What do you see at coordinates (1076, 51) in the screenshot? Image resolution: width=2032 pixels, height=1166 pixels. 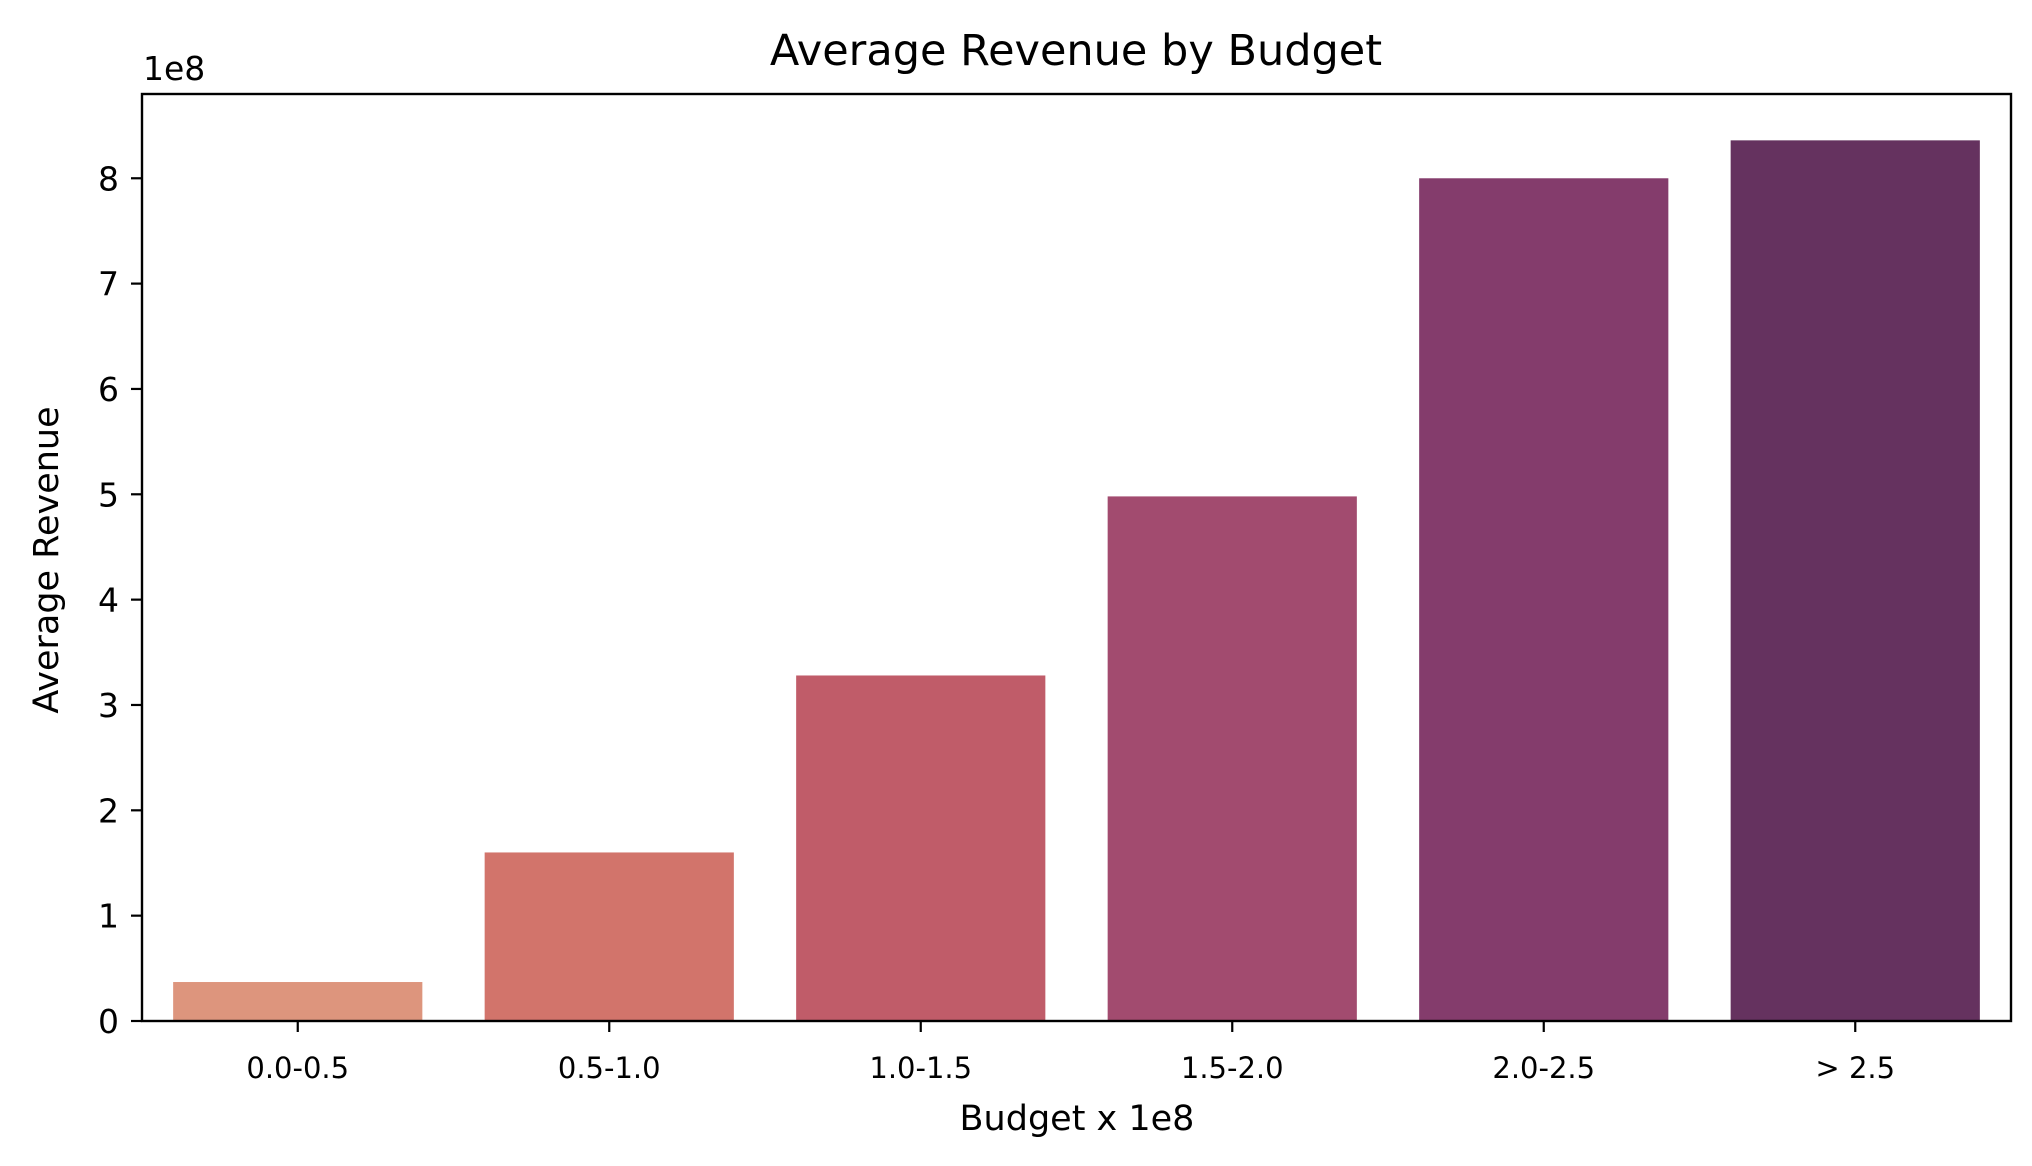 I see `chart-title: Average Revenue by Budget` at bounding box center [1076, 51].